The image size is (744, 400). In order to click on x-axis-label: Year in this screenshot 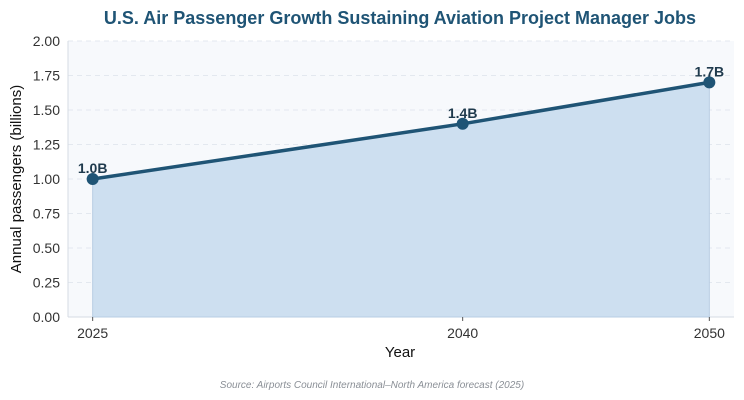, I will do `click(400, 352)`.